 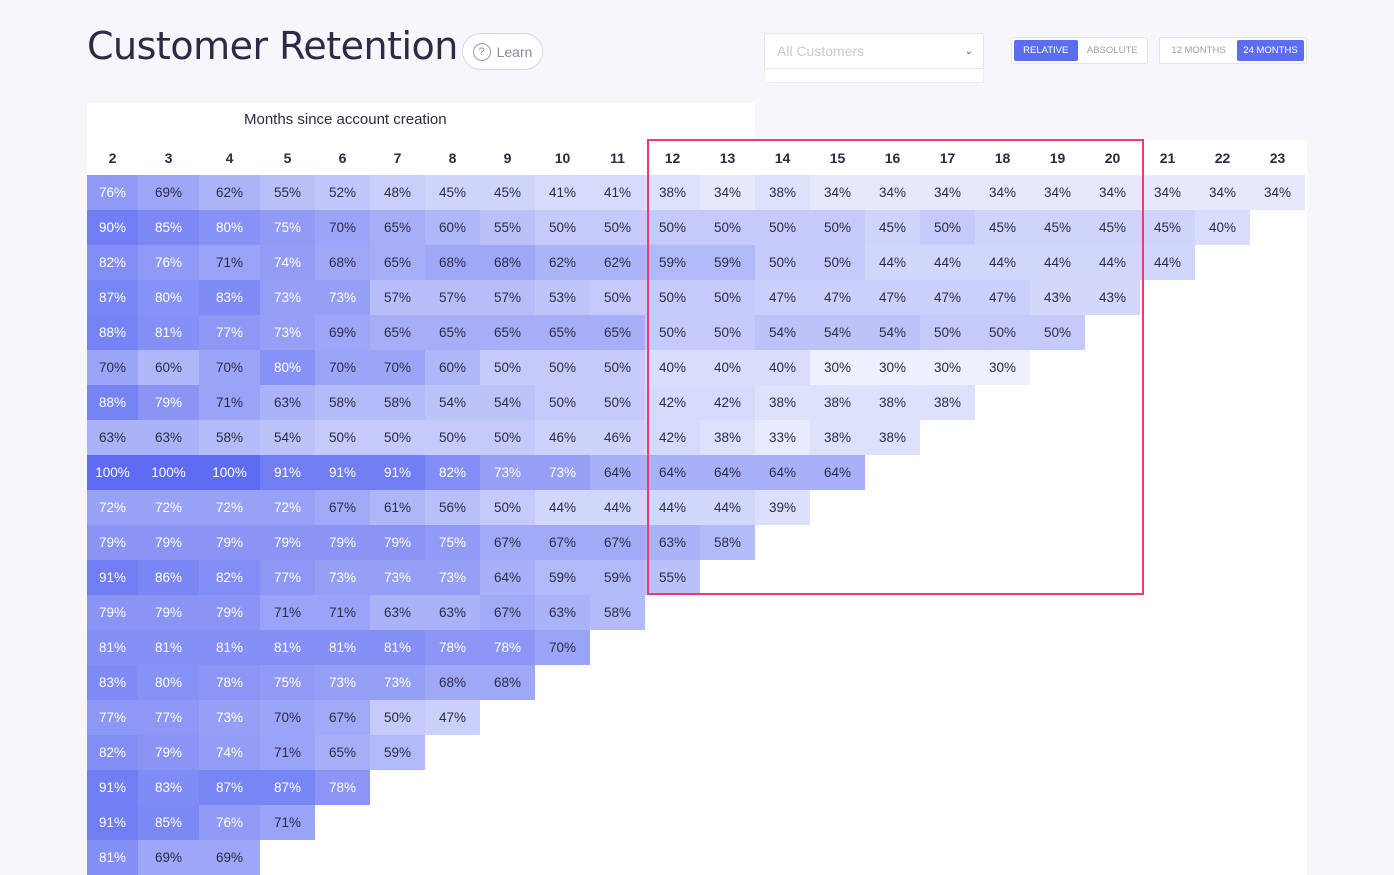 What do you see at coordinates (617, 157) in the screenshot?
I see `column-header: 11` at bounding box center [617, 157].